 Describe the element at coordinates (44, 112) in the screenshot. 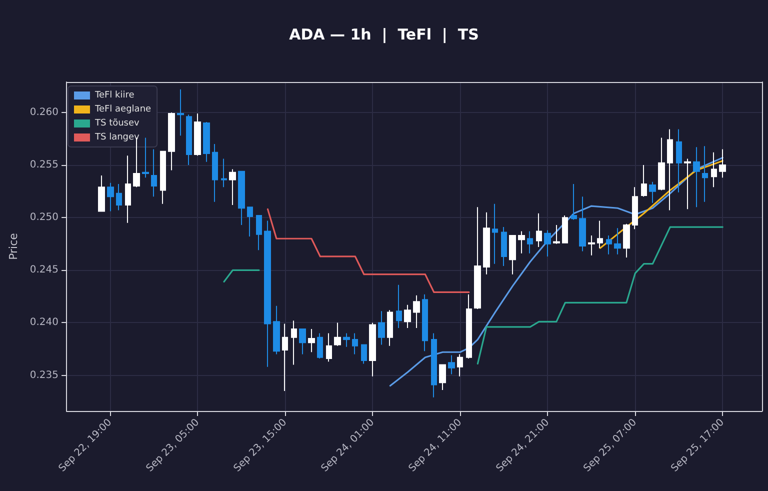

I see `y-tick-label: 0.260` at that location.